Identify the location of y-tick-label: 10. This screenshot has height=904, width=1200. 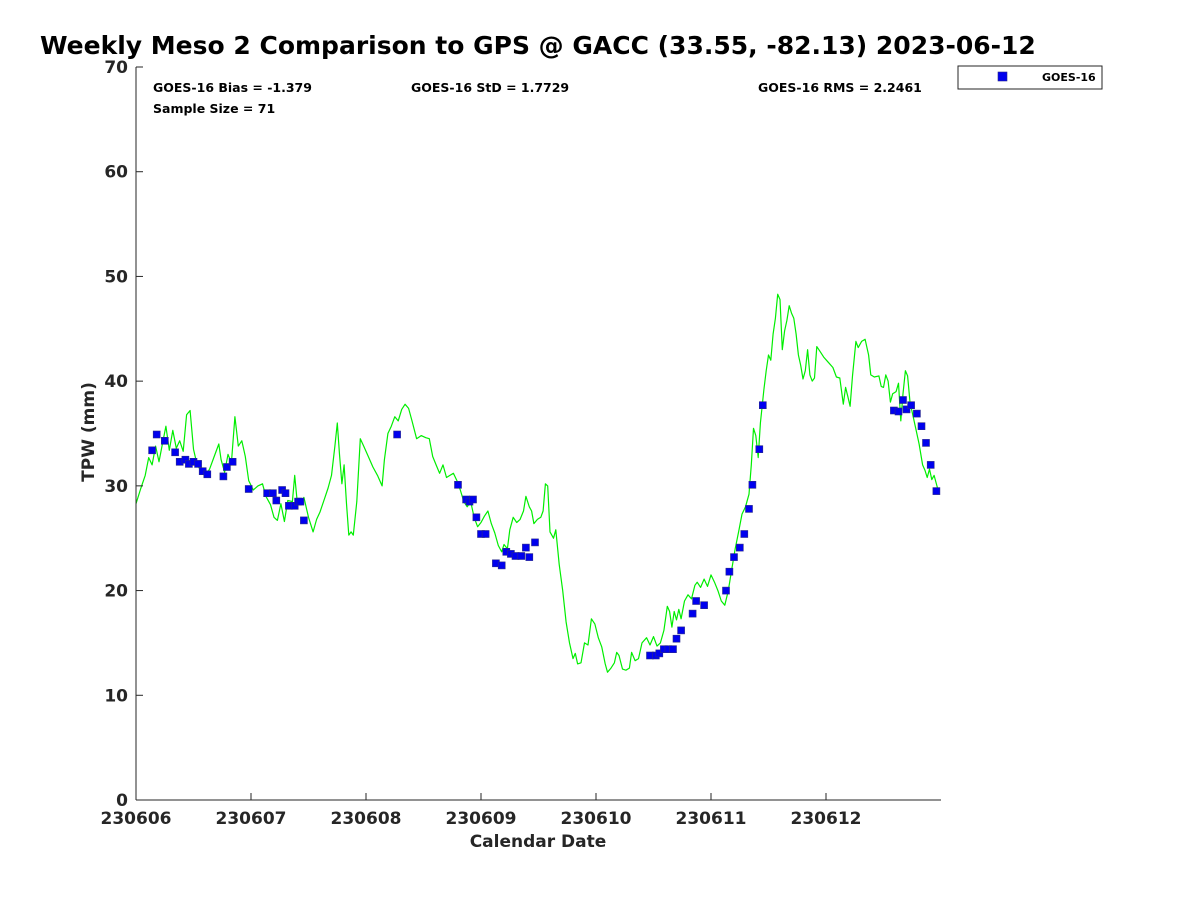
(116, 696).